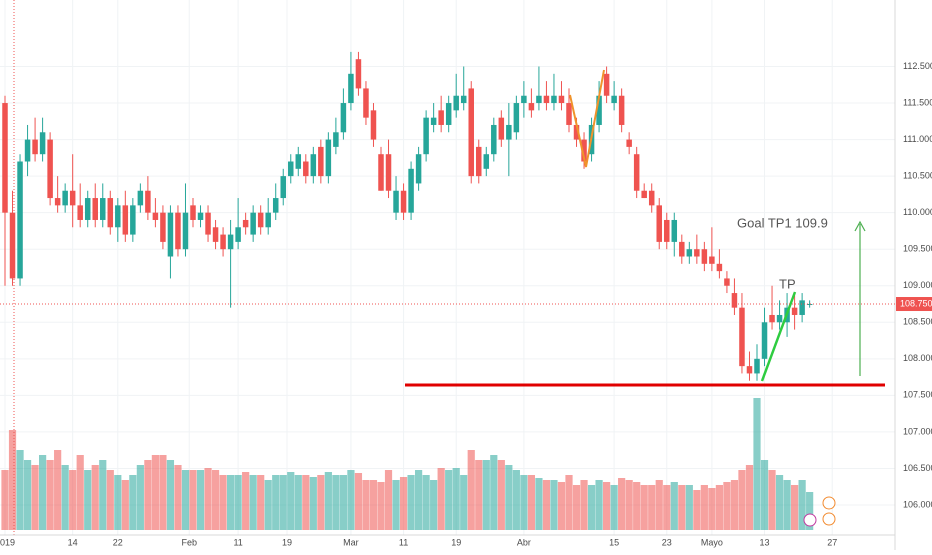 The image size is (932, 555). Describe the element at coordinates (524, 542) in the screenshot. I see `x-tick-label: Abr` at that location.